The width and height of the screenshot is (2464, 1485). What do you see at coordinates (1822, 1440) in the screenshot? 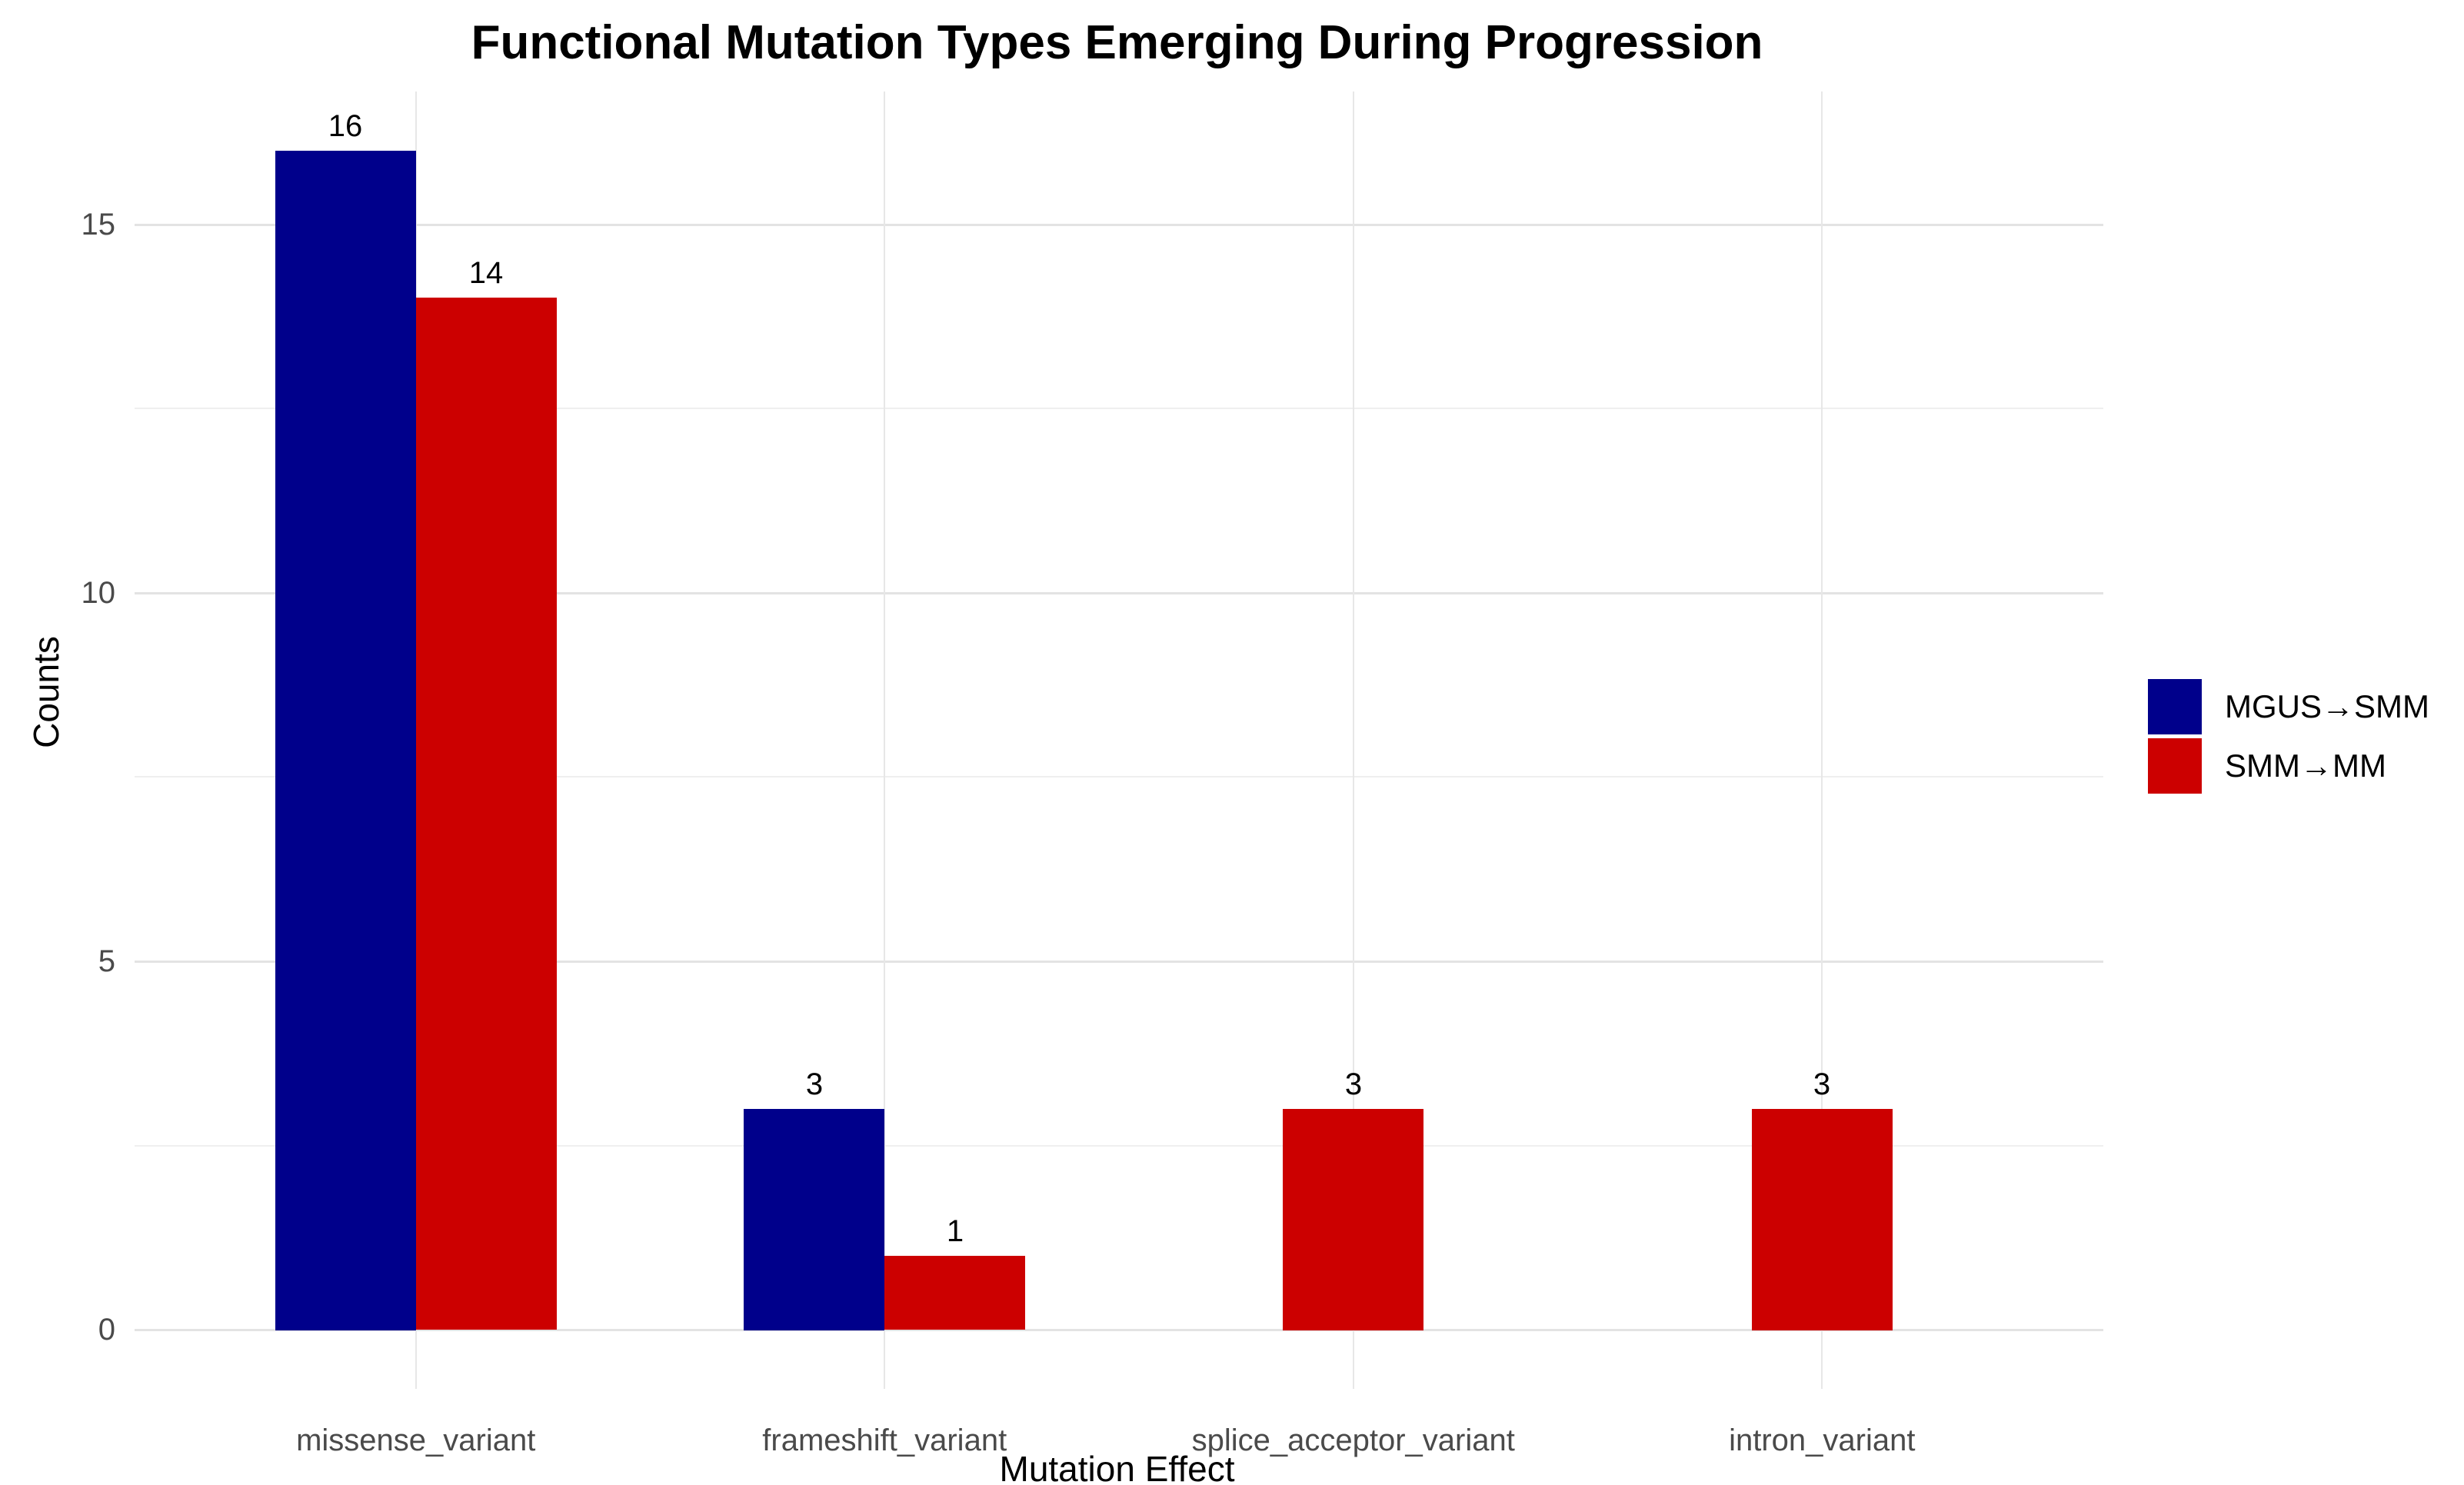
I see `x-tick-label: intron_variant` at bounding box center [1822, 1440].